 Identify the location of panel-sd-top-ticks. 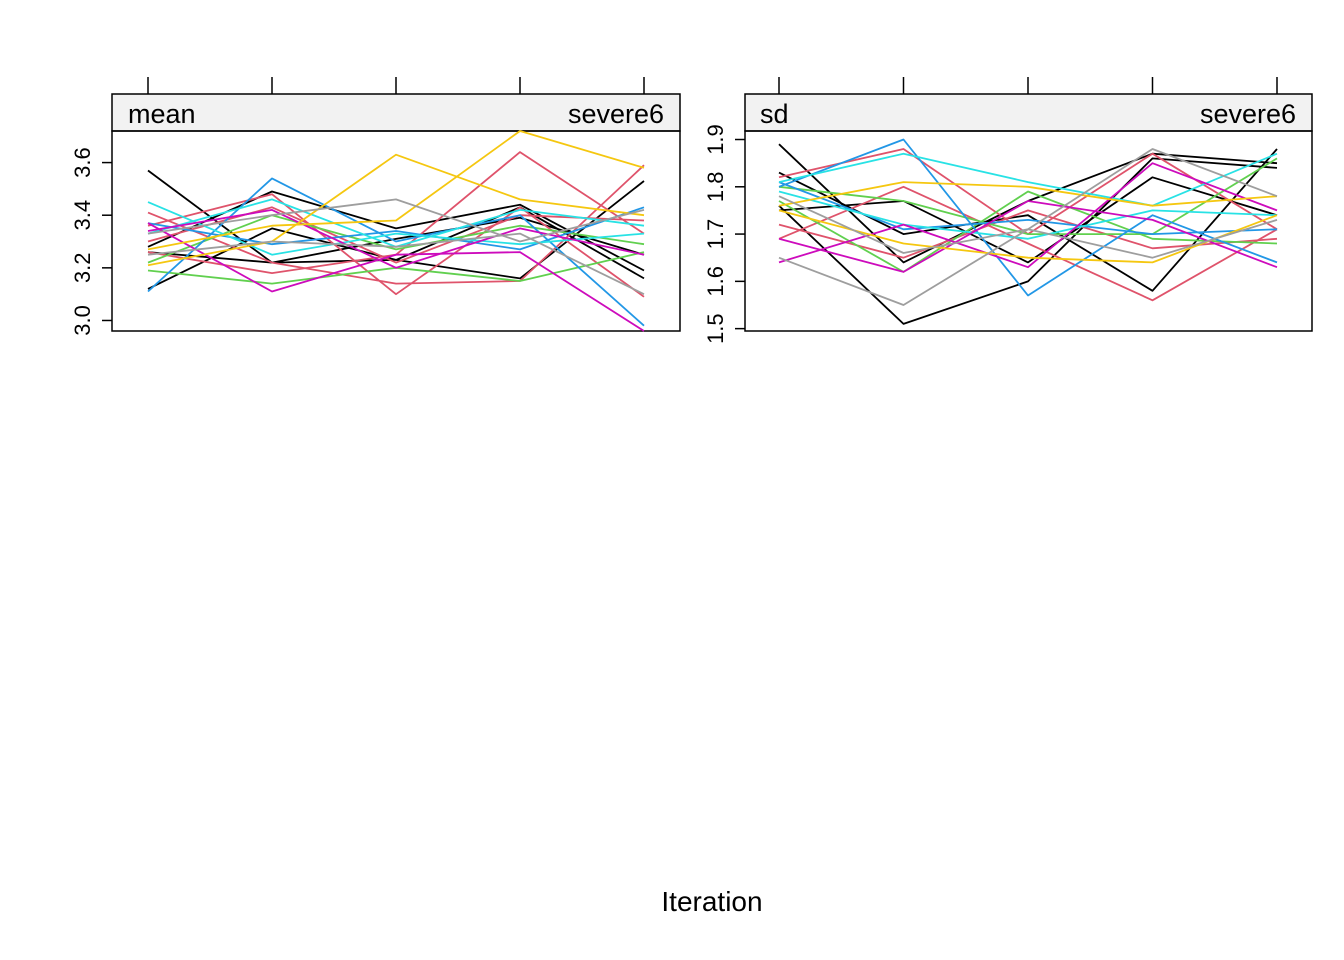
(1028, 85).